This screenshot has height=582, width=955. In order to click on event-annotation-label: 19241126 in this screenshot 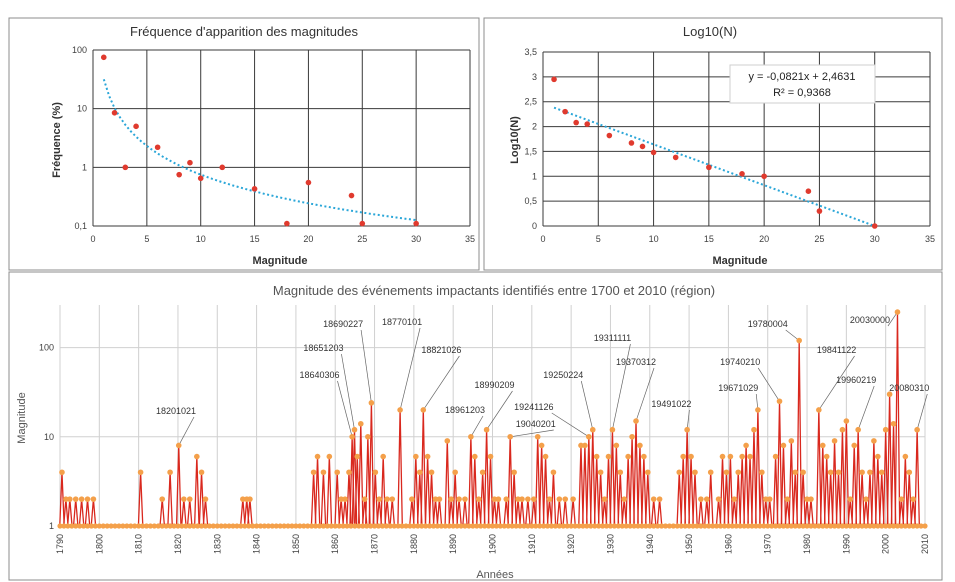, I will do `click(533, 407)`.